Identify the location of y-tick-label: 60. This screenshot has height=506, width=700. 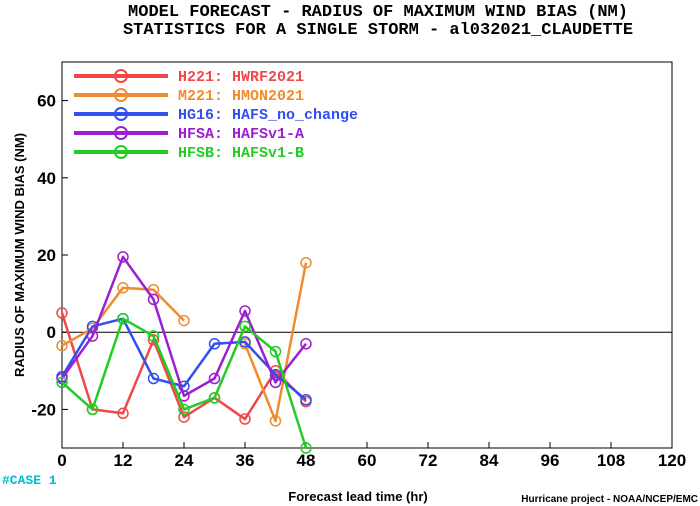
(46, 101).